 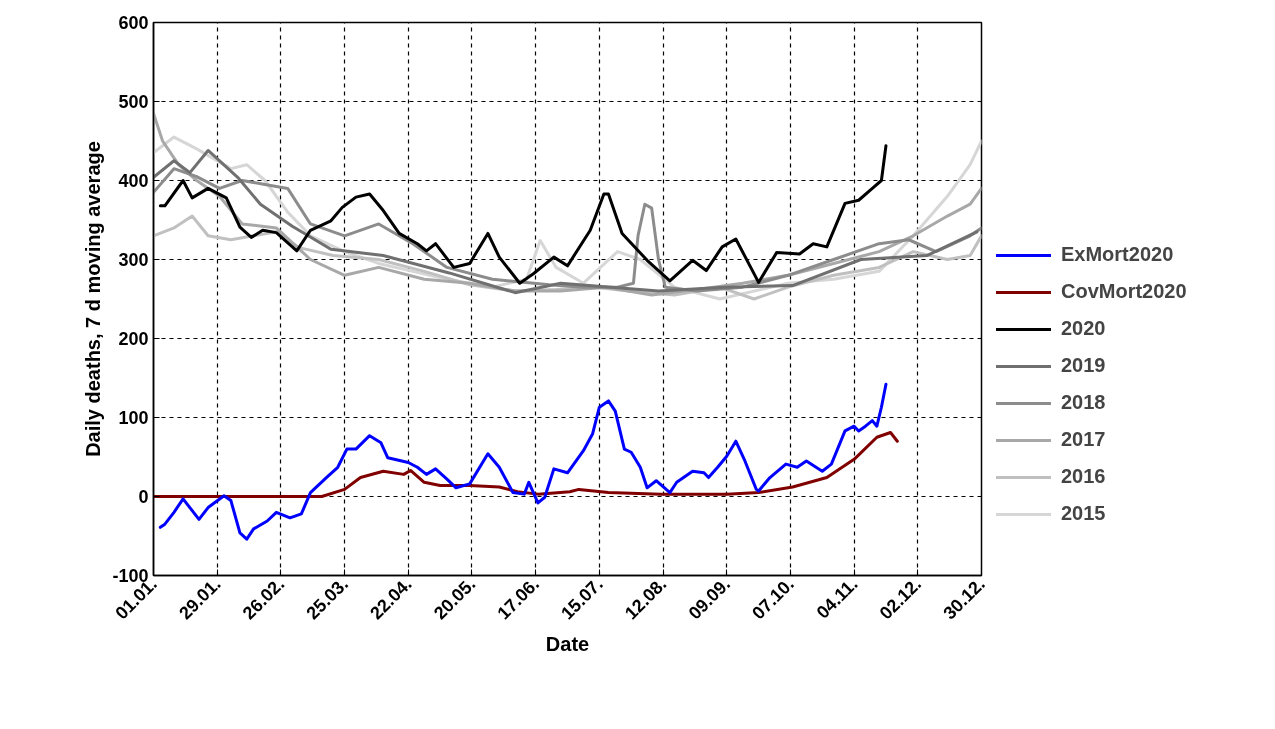 I want to click on legend-label: 2020, so click(x=1083, y=328).